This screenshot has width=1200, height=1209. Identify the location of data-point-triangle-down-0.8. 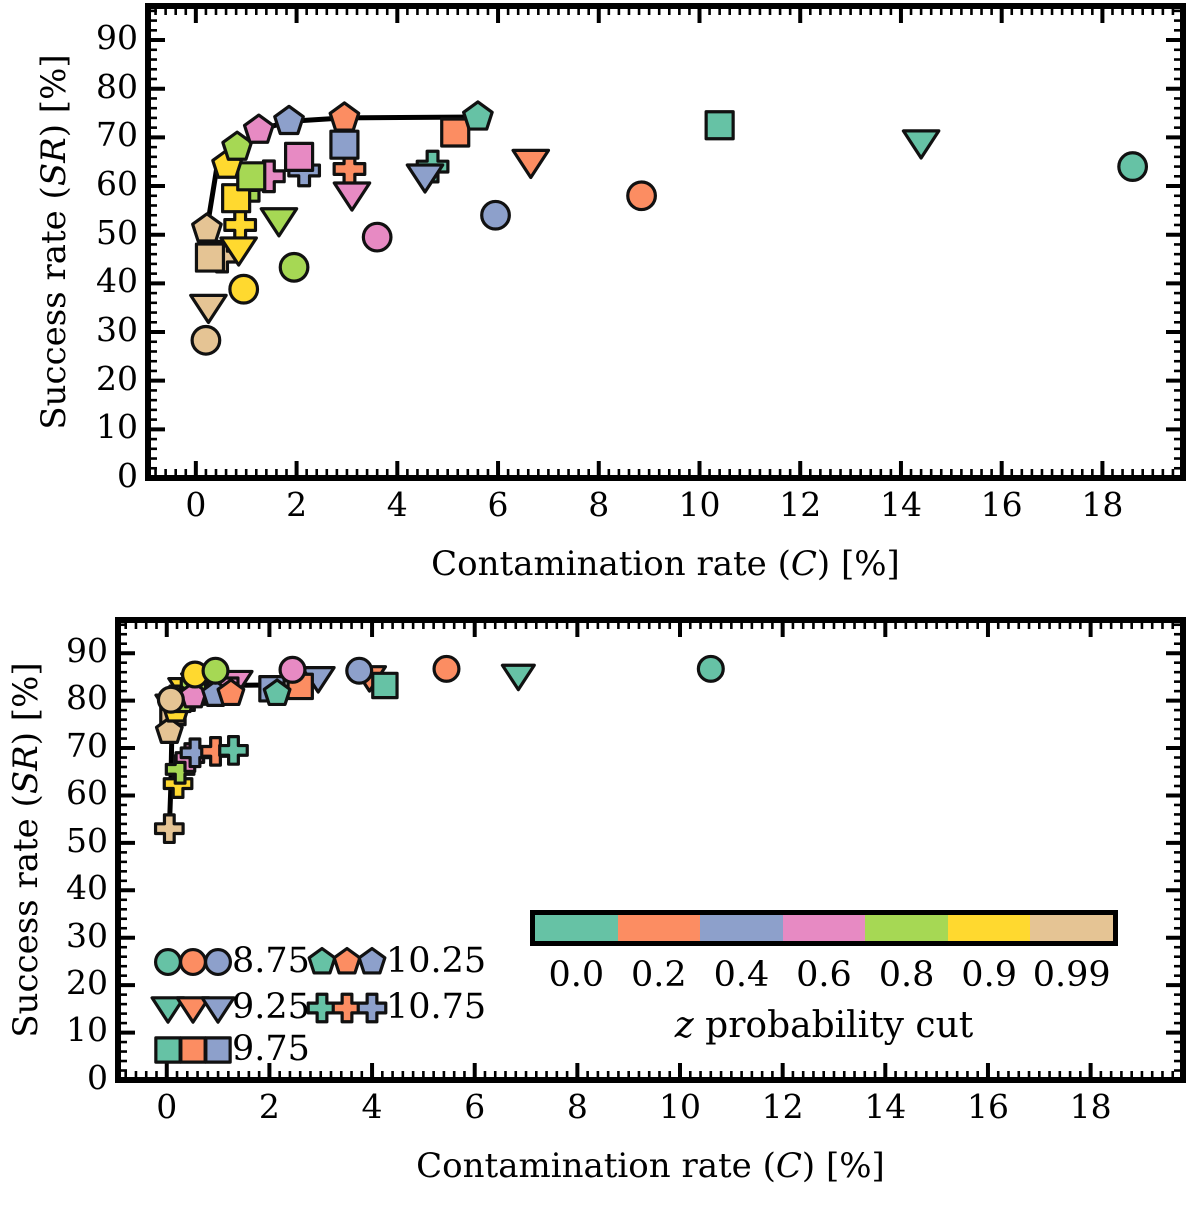
(279, 222).